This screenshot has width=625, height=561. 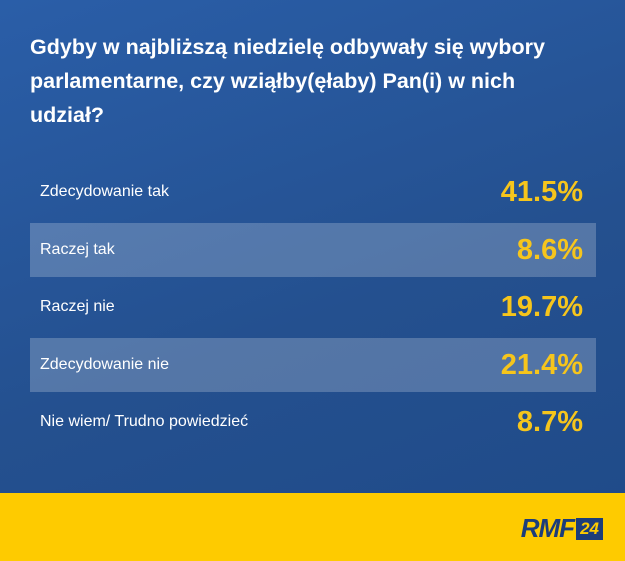 What do you see at coordinates (313, 422) in the screenshot?
I see `row: Nie wiem/ Trudno powiedzieć 8.7%` at bounding box center [313, 422].